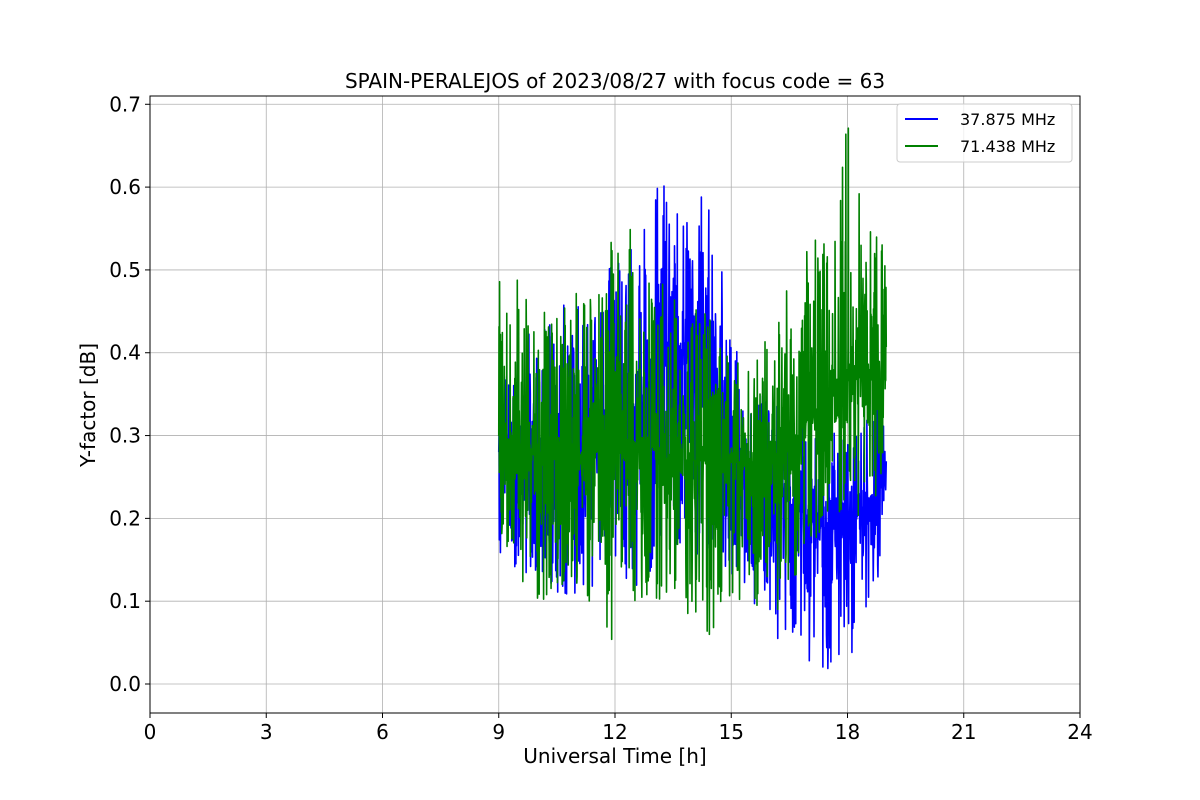  I want to click on y-tick-label: 0.6, so click(125, 187).